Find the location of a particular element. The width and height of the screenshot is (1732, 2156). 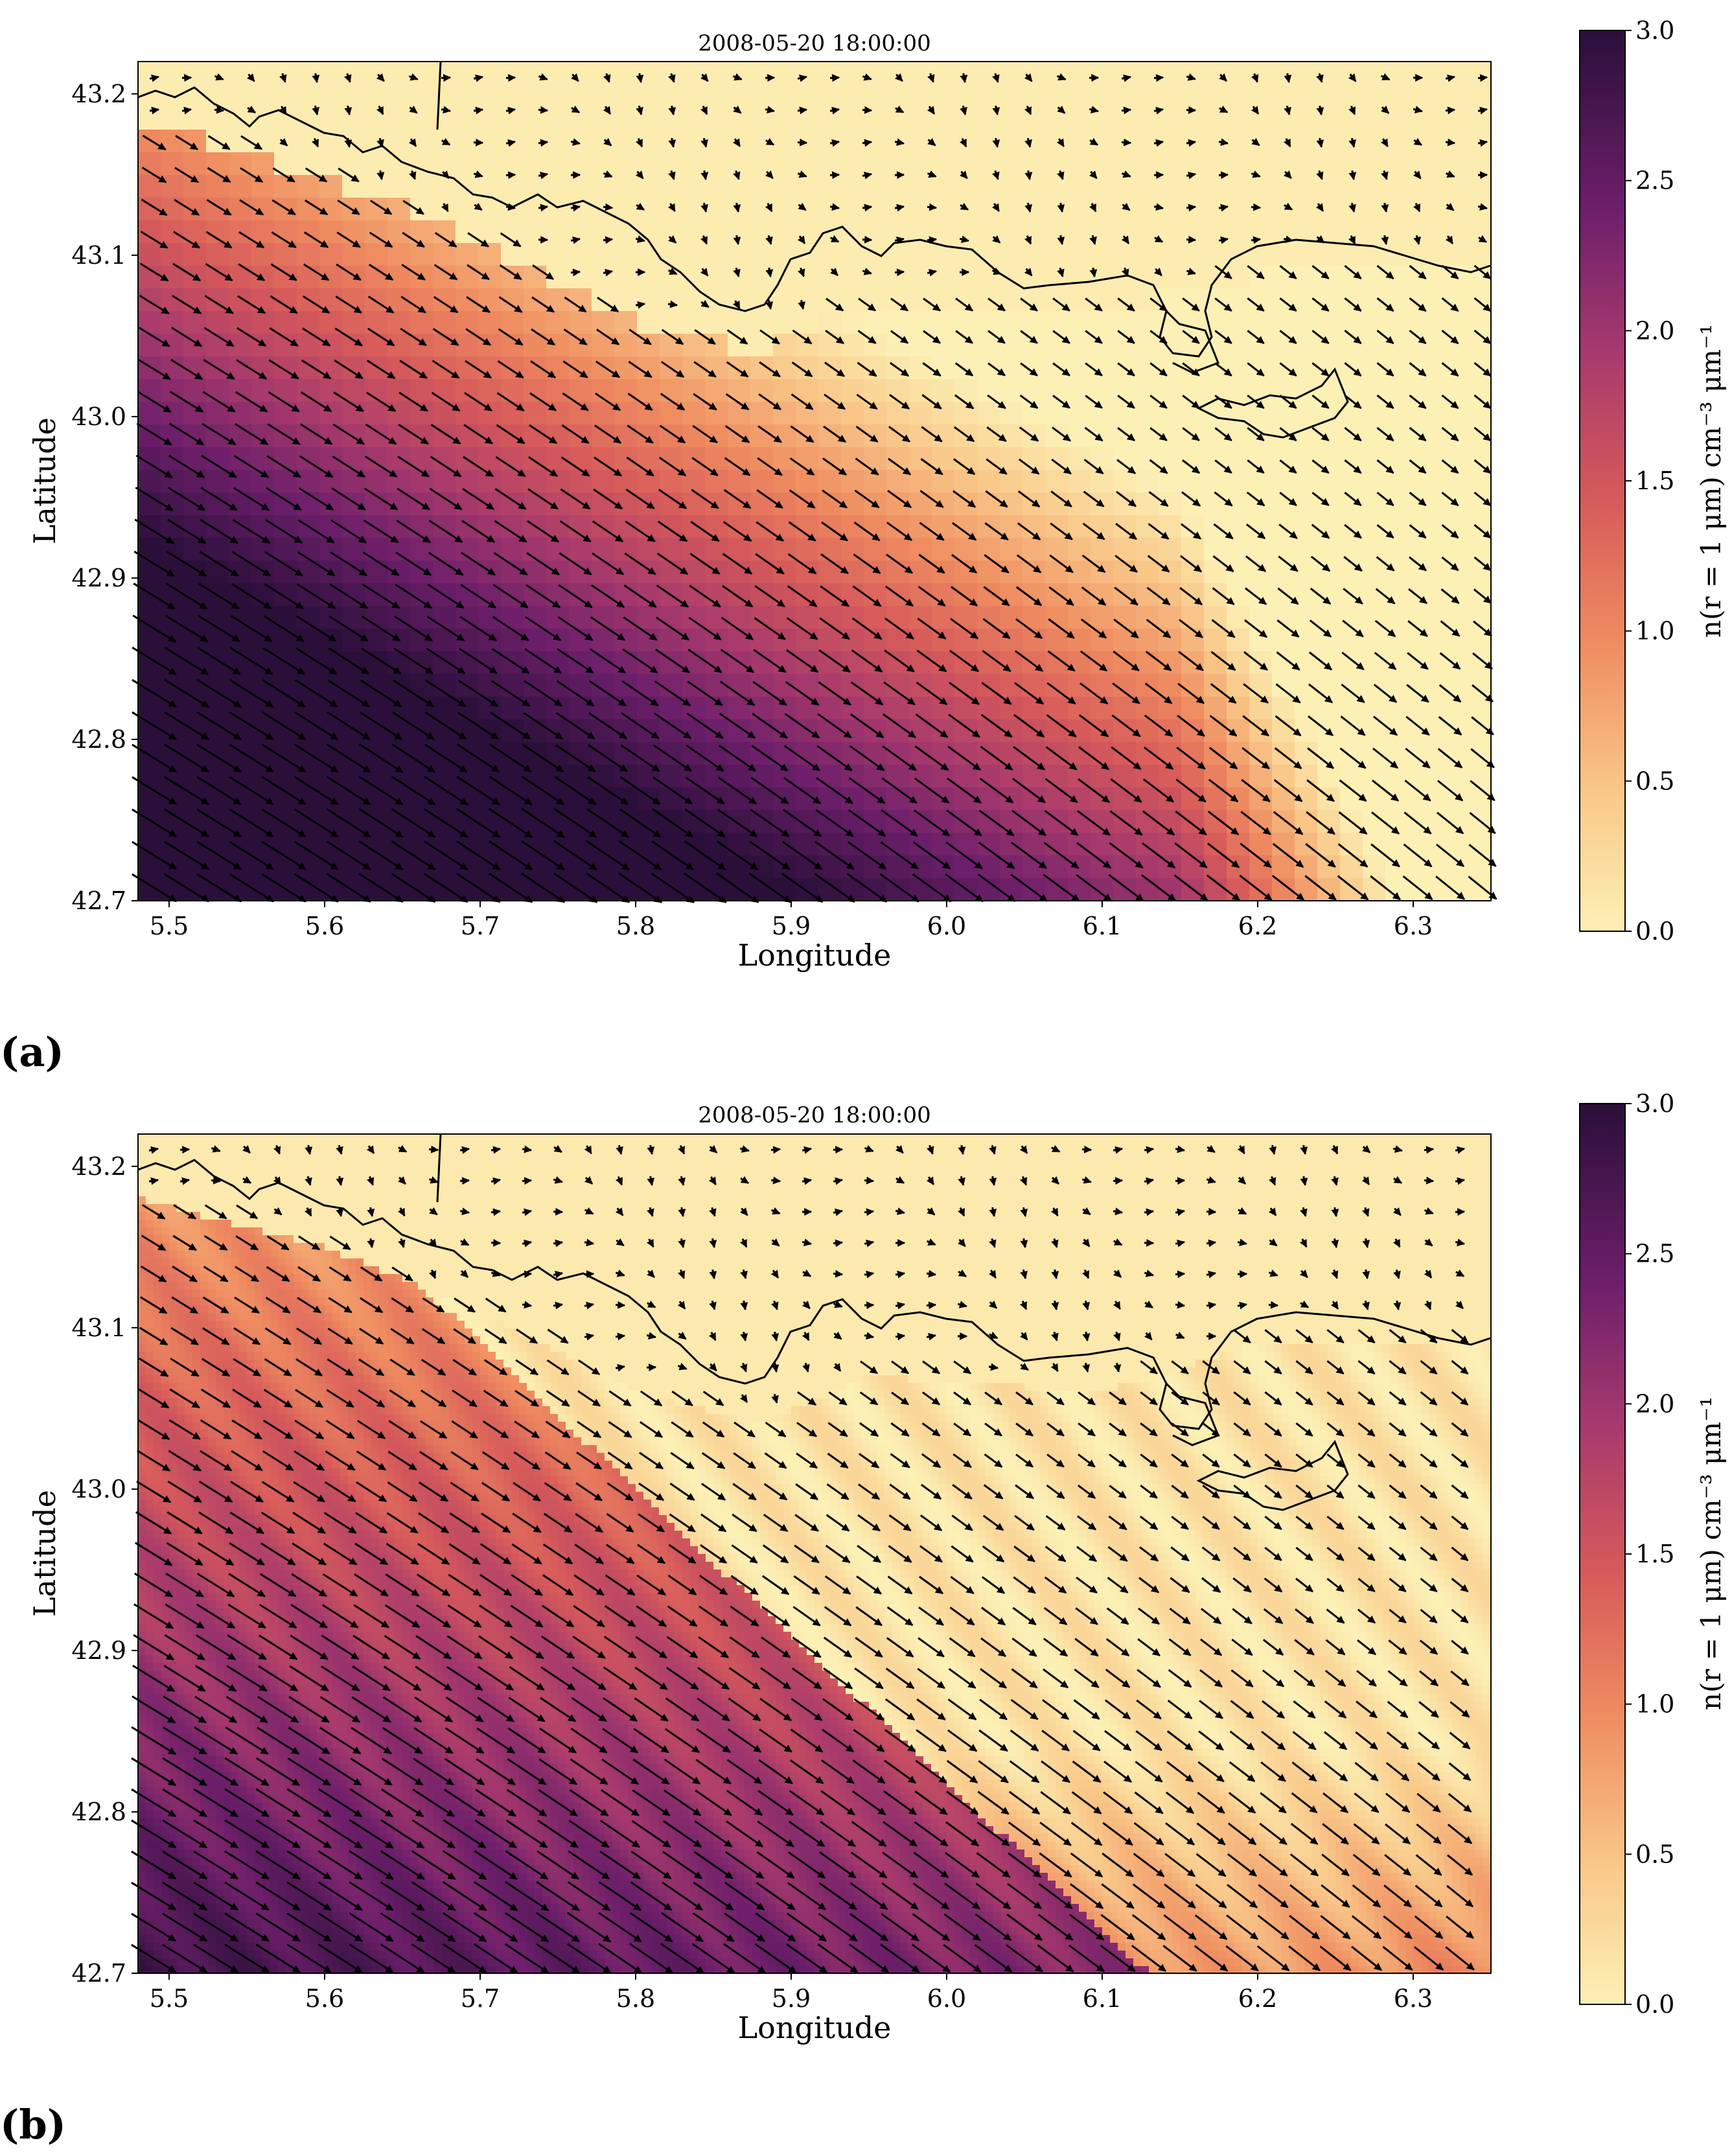

x-tick-label: 5.8 is located at coordinates (635, 926).